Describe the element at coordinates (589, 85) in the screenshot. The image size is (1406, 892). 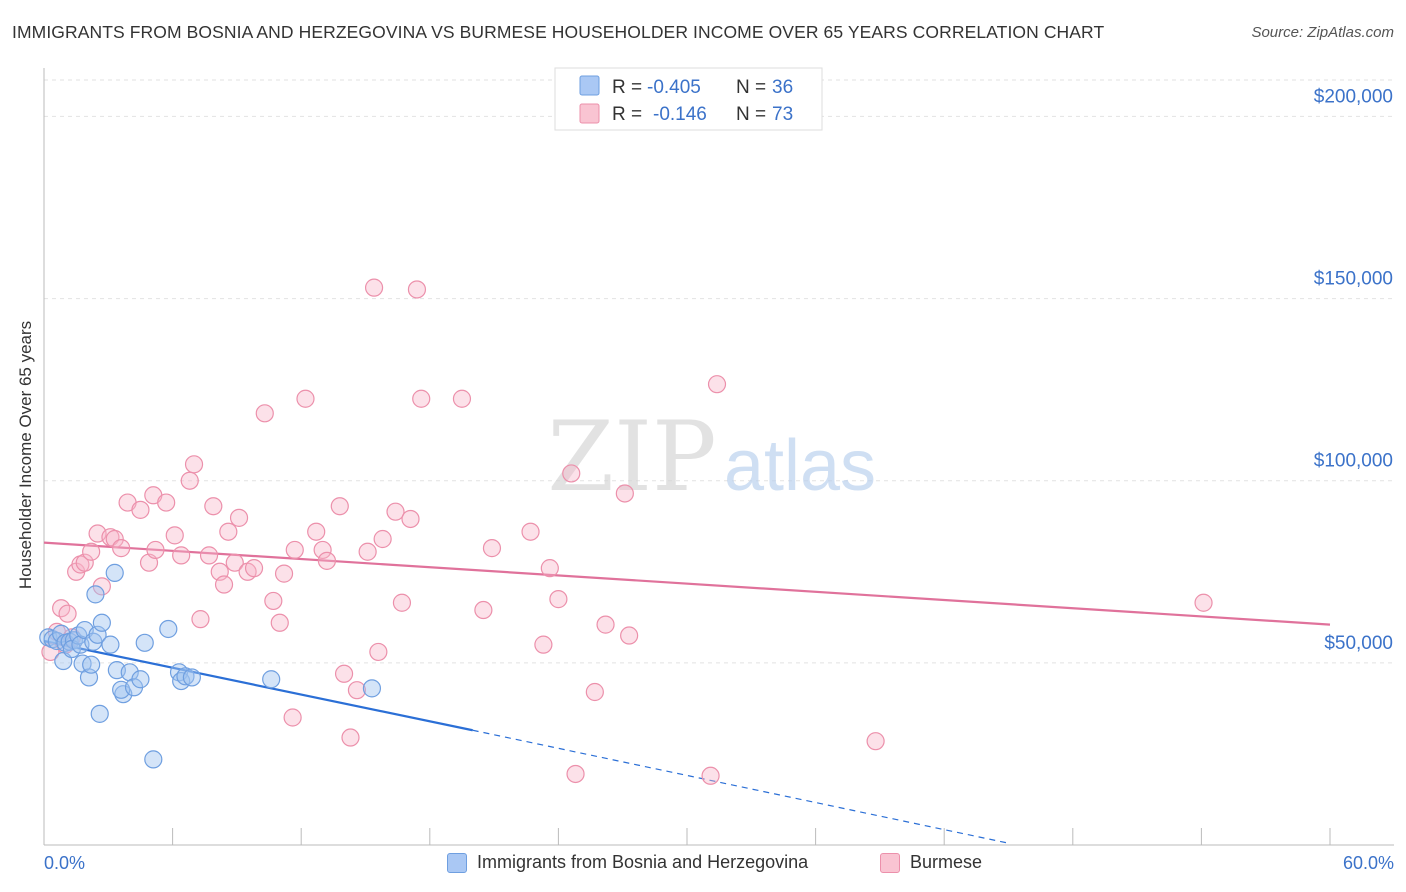
I see `legend-swatch-bosnia` at that location.